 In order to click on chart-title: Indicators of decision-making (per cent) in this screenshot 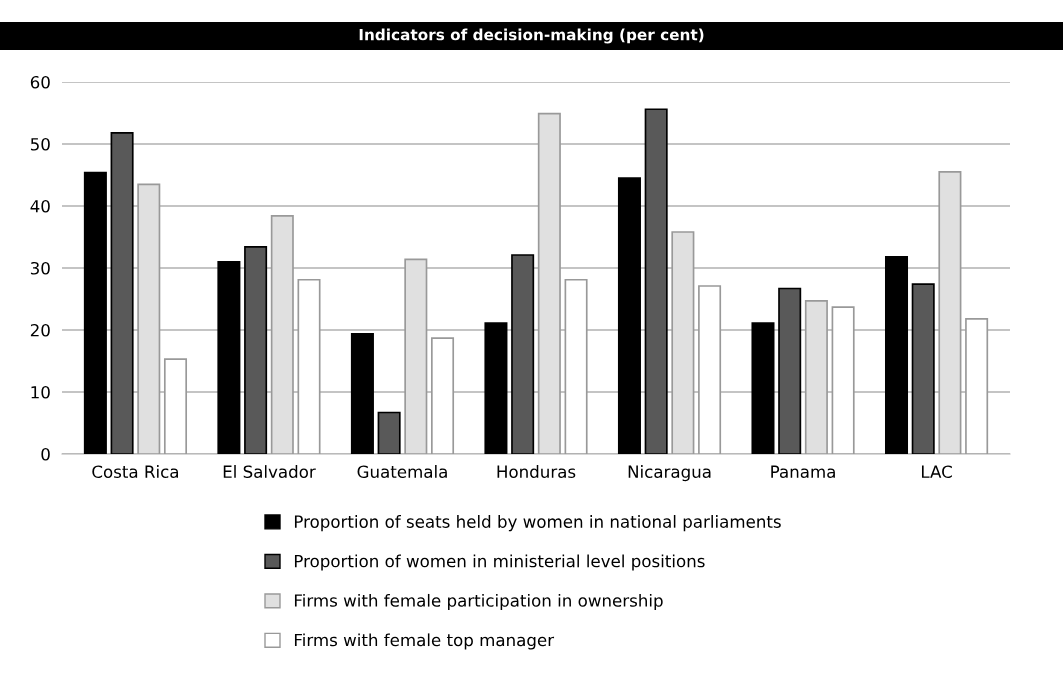, I will do `click(531, 36)`.